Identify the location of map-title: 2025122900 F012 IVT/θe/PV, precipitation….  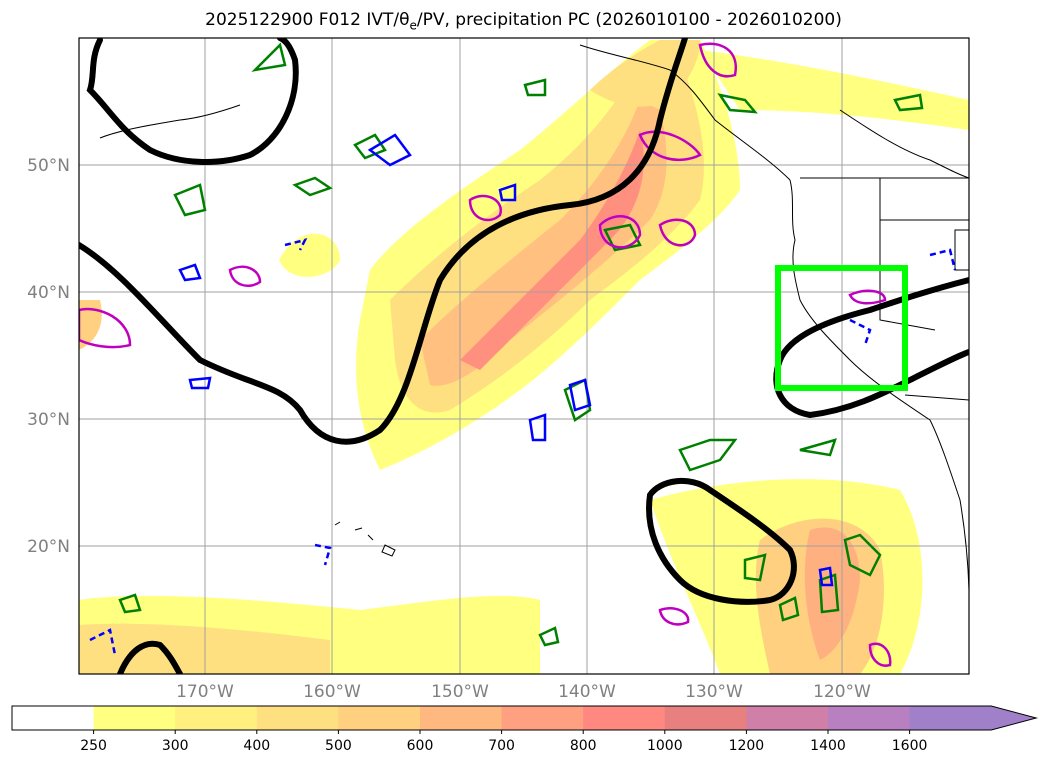
(523, 21).